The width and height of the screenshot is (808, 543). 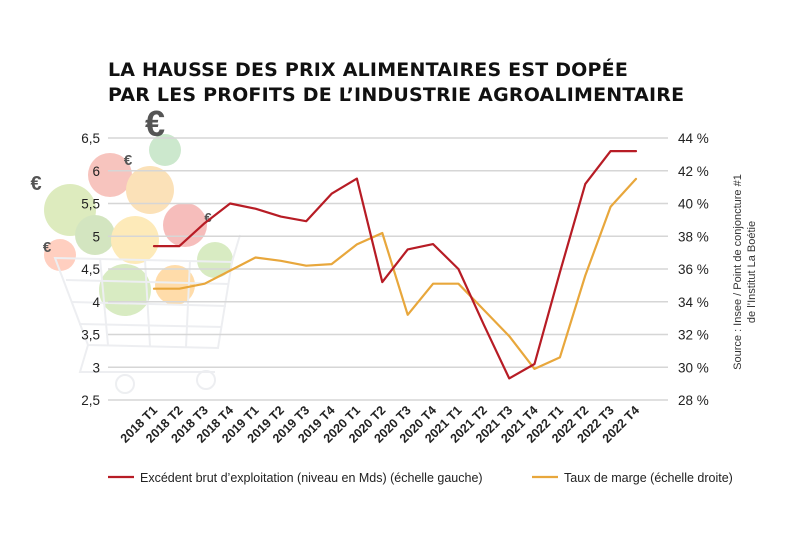 I want to click on right-tick-label: 40 %, so click(x=693, y=204).